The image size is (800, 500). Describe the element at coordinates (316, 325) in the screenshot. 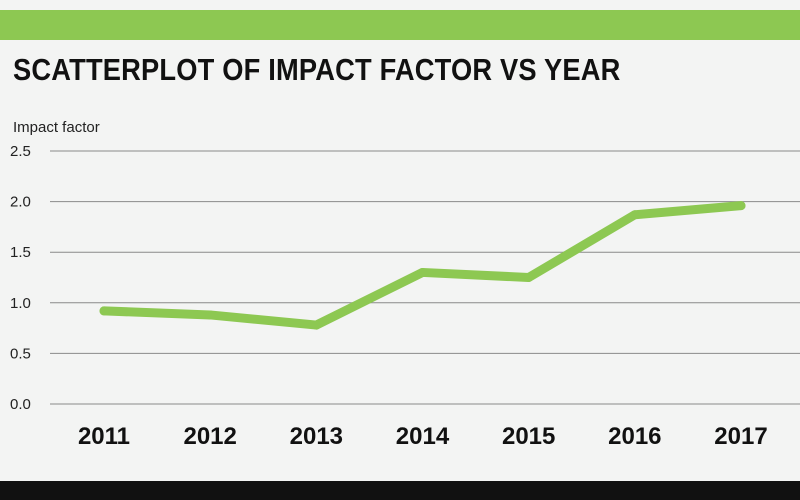

I see `data-point-2013` at that location.